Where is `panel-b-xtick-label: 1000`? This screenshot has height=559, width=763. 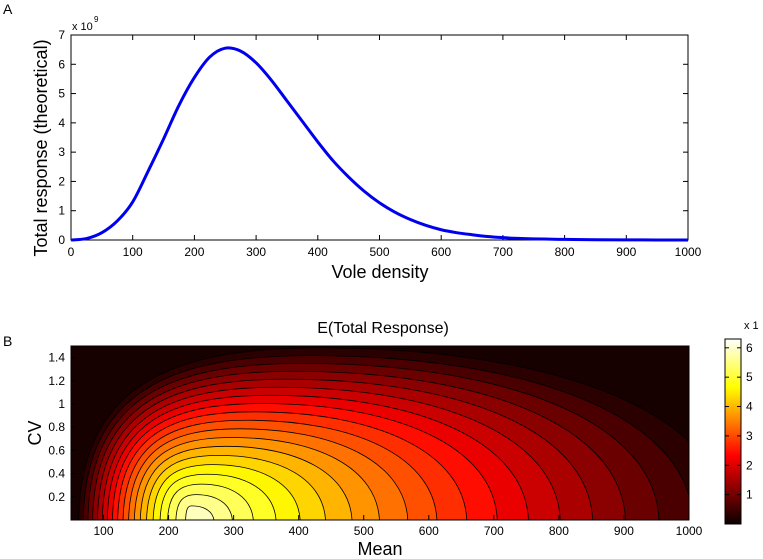 panel-b-xtick-label: 1000 is located at coordinates (689, 531).